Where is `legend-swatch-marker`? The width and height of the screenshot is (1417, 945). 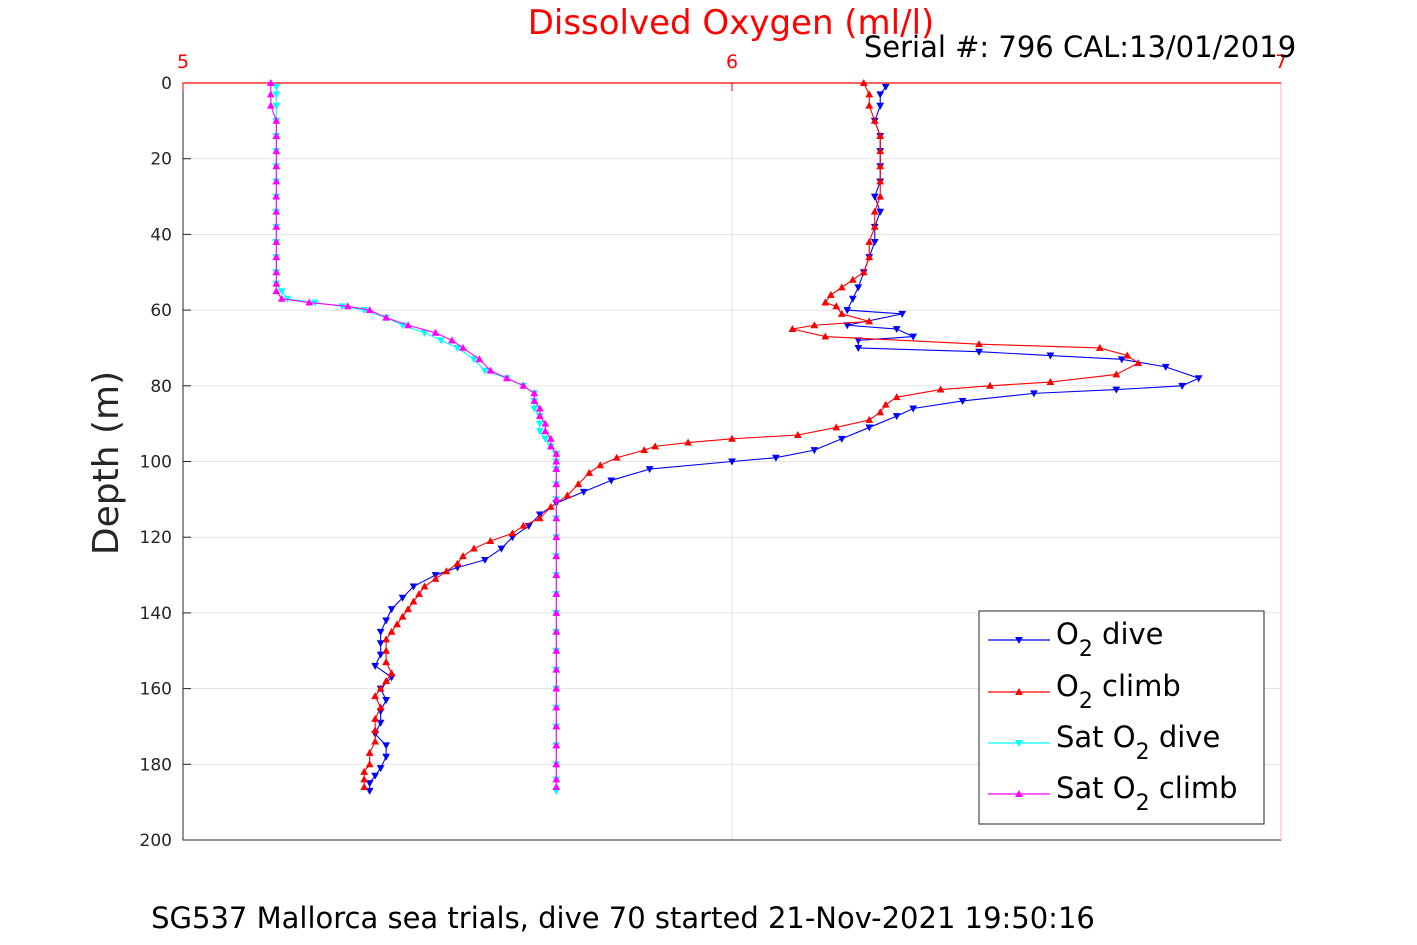
legend-swatch-marker is located at coordinates (1019, 793).